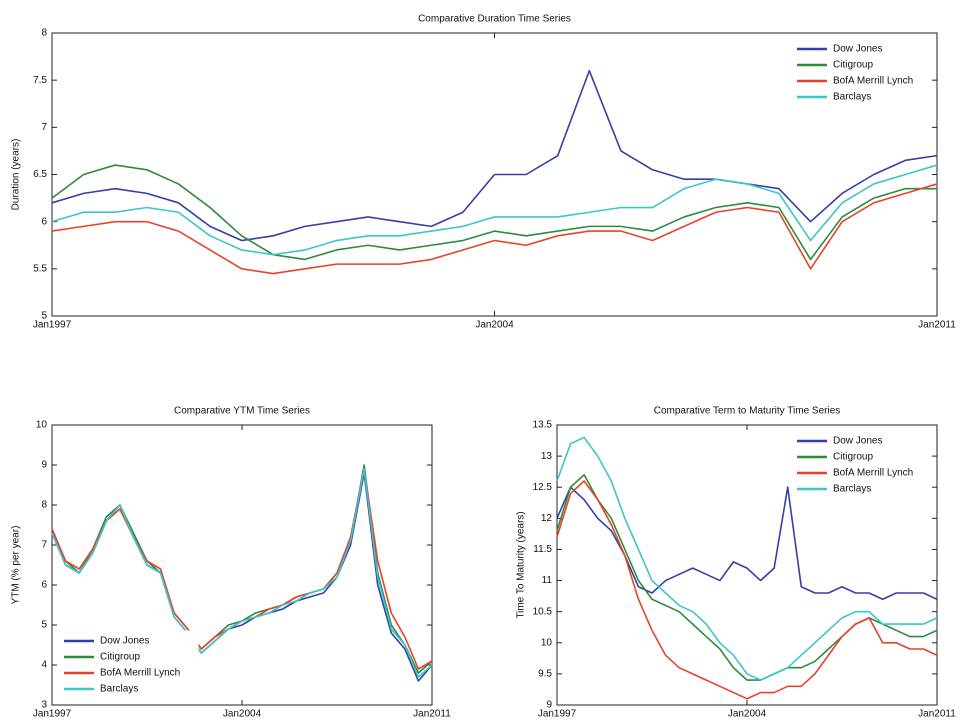  Describe the element at coordinates (543, 487) in the screenshot. I see `y-tick-label: 12.5` at that location.